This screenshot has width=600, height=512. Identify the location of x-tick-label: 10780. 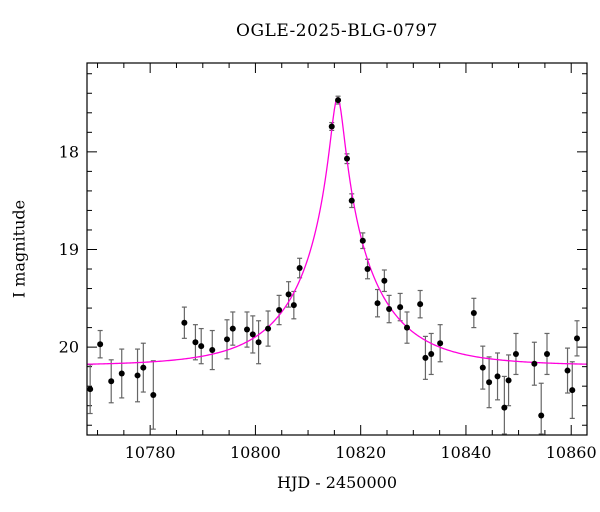
(150, 452).